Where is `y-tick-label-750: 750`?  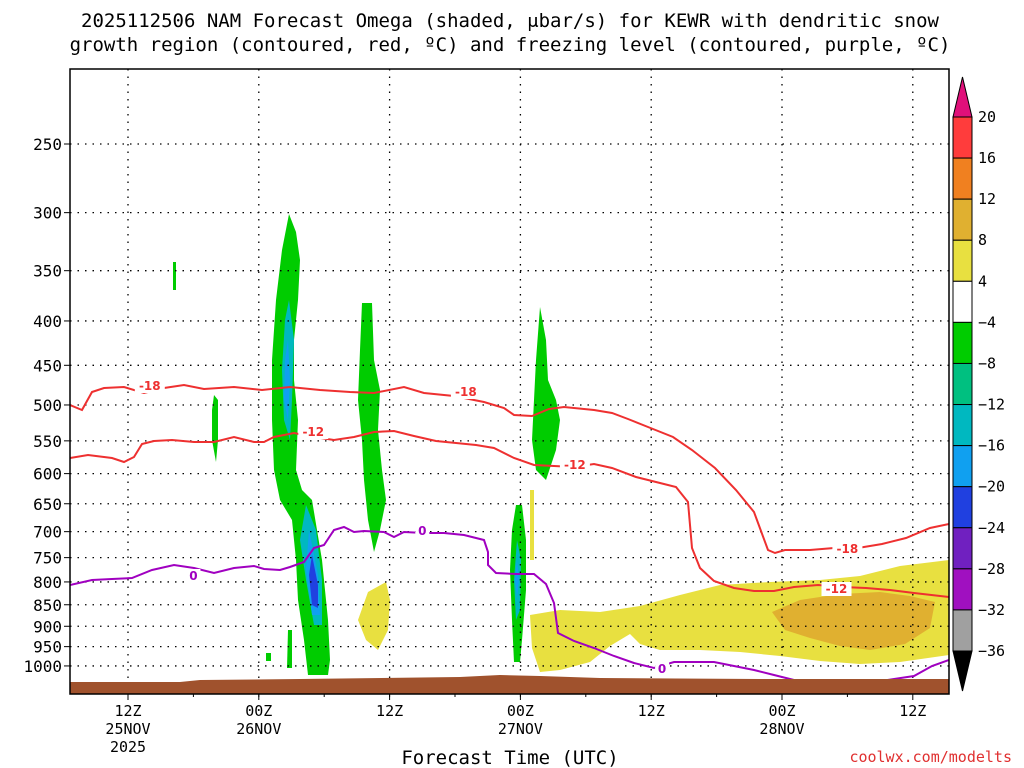
y-tick-label-750: 750 is located at coordinates (47, 558).